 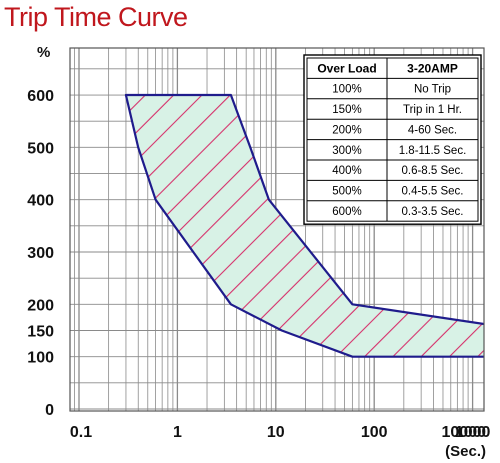 What do you see at coordinates (346, 90) in the screenshot?
I see `table-cell: 100%` at bounding box center [346, 90].